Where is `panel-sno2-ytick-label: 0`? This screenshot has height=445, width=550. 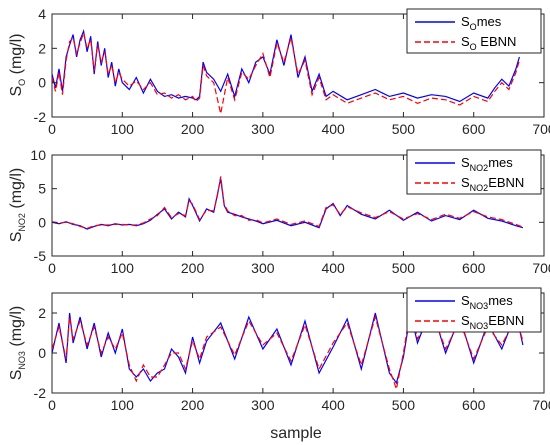
panel-sno2-ytick-label: 0 is located at coordinates (42, 222).